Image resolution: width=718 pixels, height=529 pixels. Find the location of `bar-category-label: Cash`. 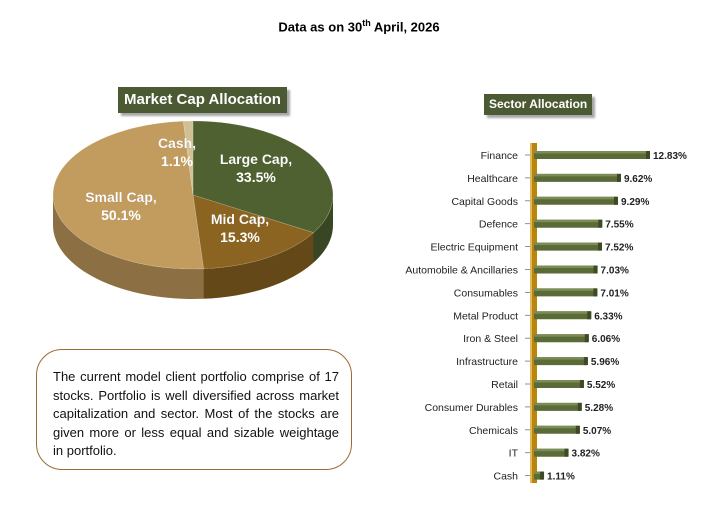

bar-category-label: Cash is located at coordinates (505, 477).